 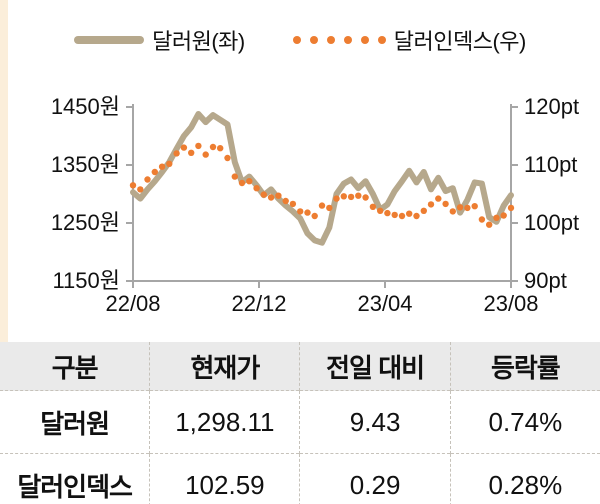 I want to click on column-header-1: 현재가, so click(x=224, y=366).